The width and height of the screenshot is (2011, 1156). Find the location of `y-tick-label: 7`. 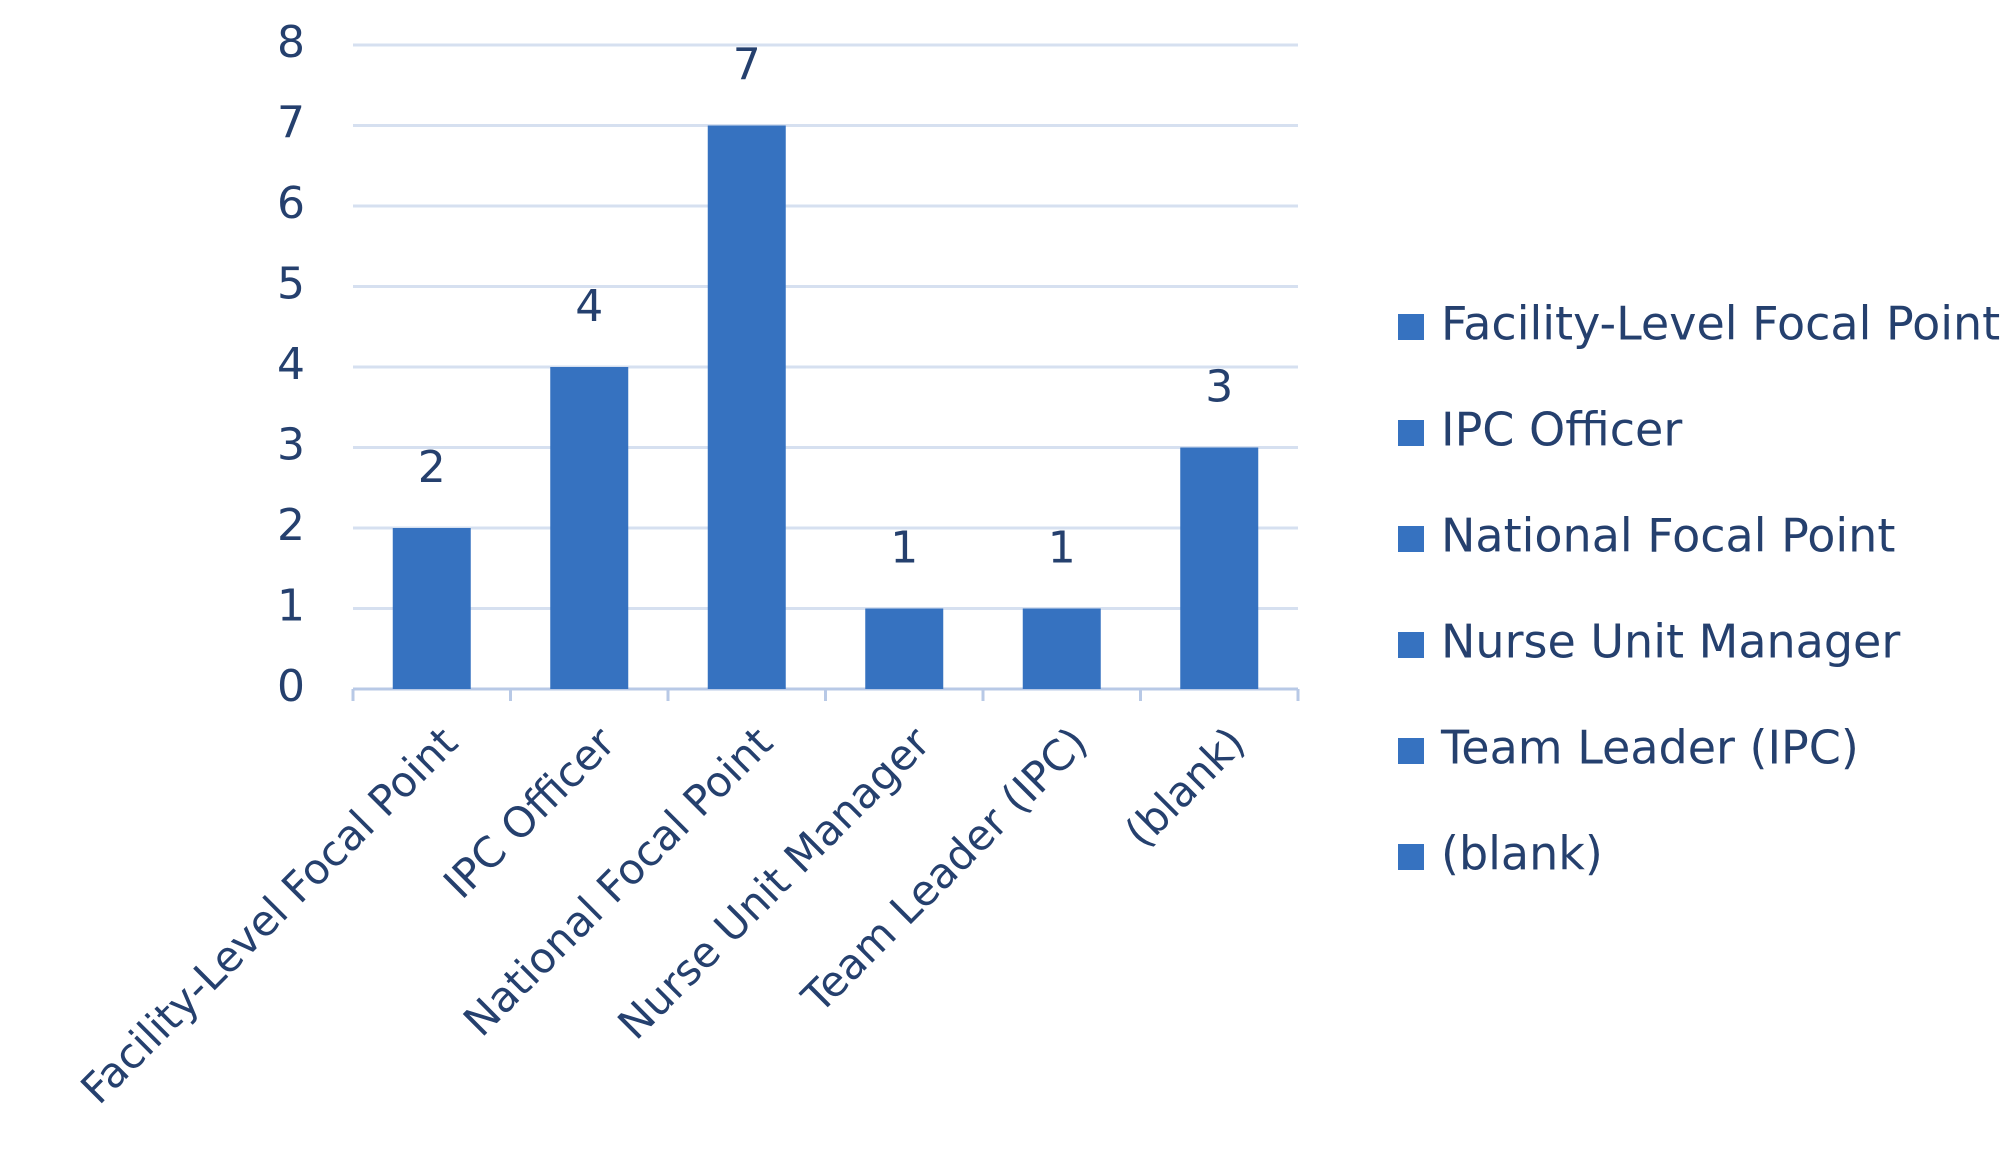

y-tick-label: 7 is located at coordinates (291, 123).